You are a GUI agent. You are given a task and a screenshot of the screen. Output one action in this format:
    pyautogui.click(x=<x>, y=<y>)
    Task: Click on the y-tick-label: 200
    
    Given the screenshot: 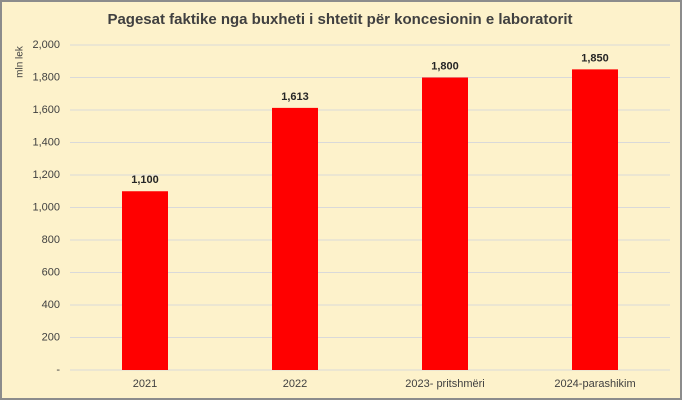 What is the action you would take?
    pyautogui.click(x=51, y=337)
    